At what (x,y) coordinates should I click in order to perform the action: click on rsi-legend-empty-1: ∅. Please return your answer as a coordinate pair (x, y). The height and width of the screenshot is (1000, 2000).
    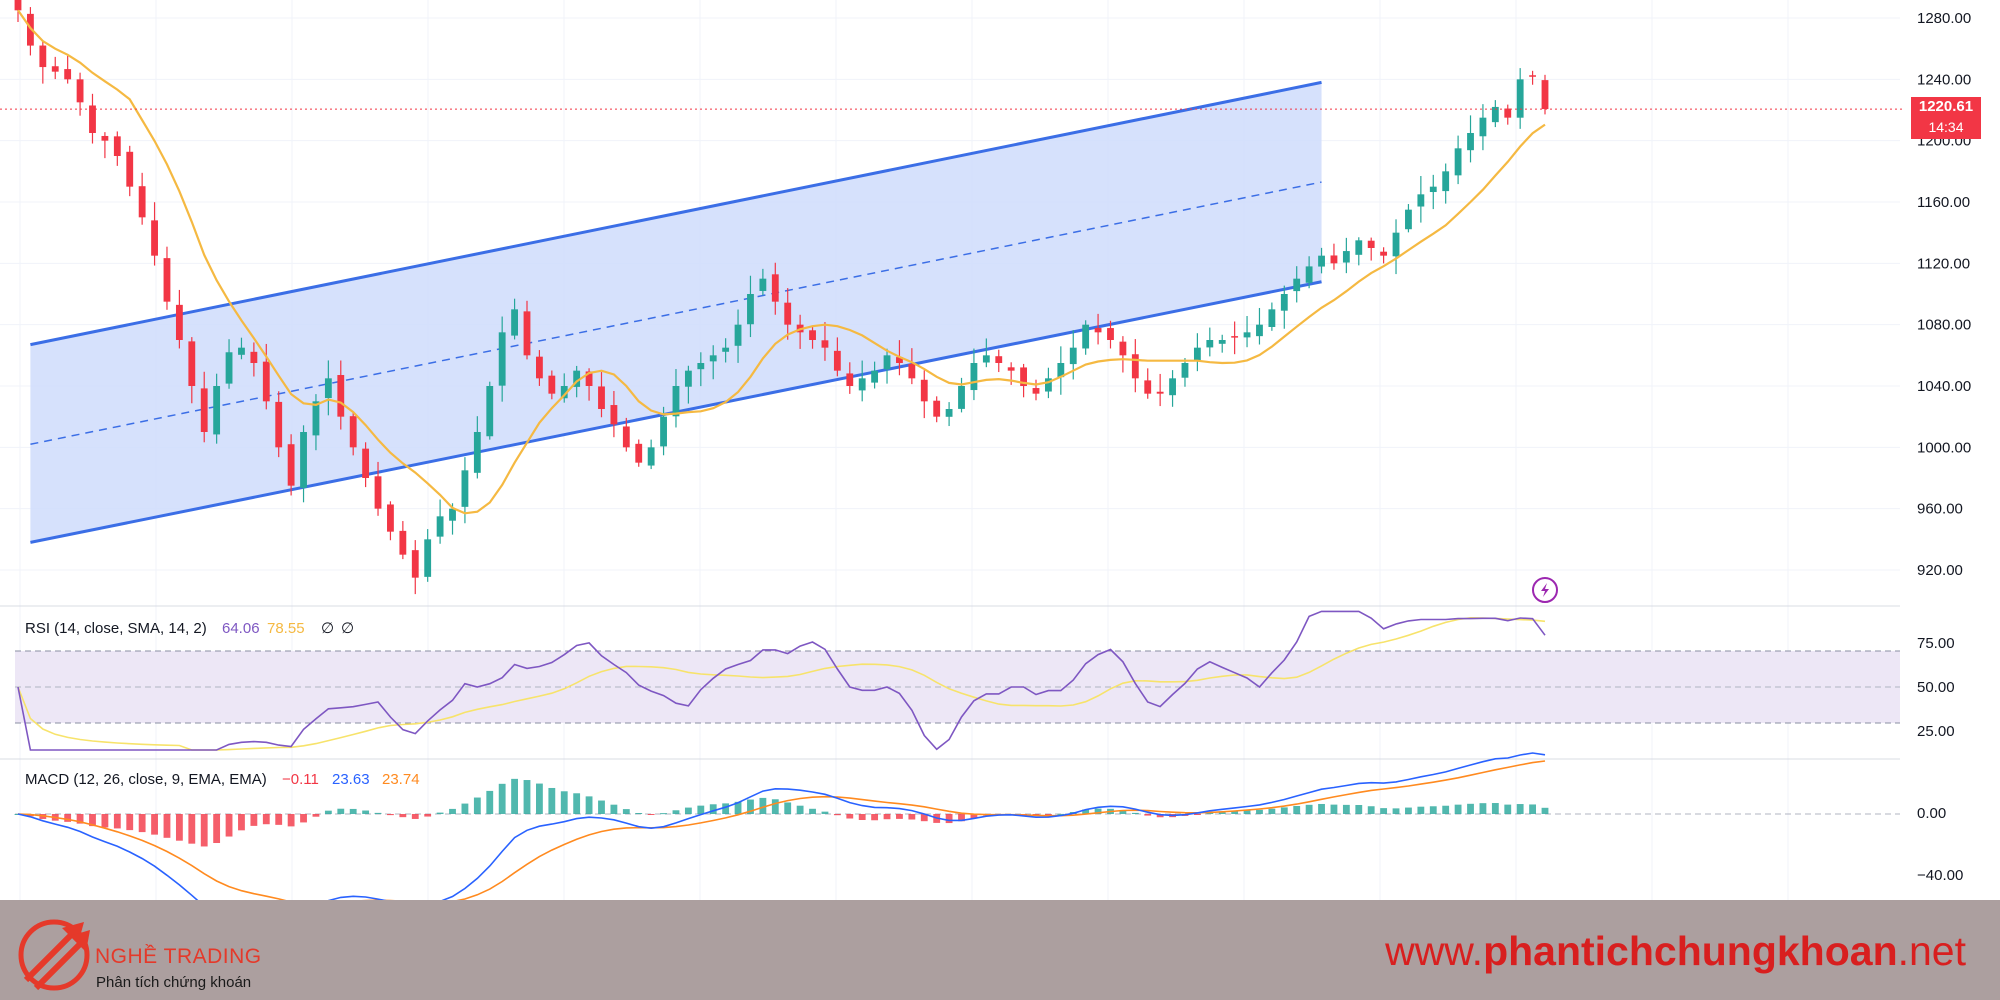
    Looking at the image, I should click on (327, 628).